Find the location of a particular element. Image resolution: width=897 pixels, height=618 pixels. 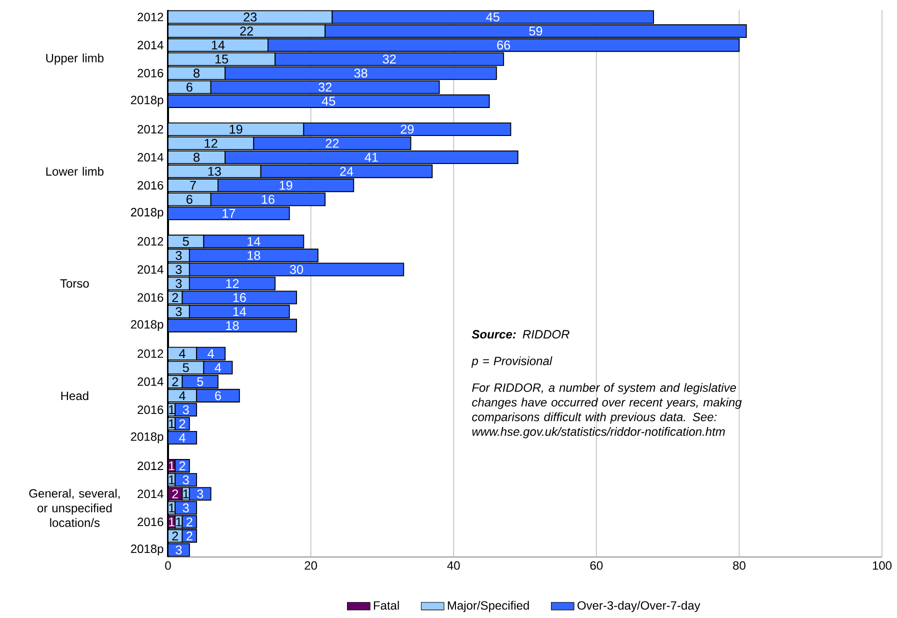

data-label: 66 is located at coordinates (503, 45).